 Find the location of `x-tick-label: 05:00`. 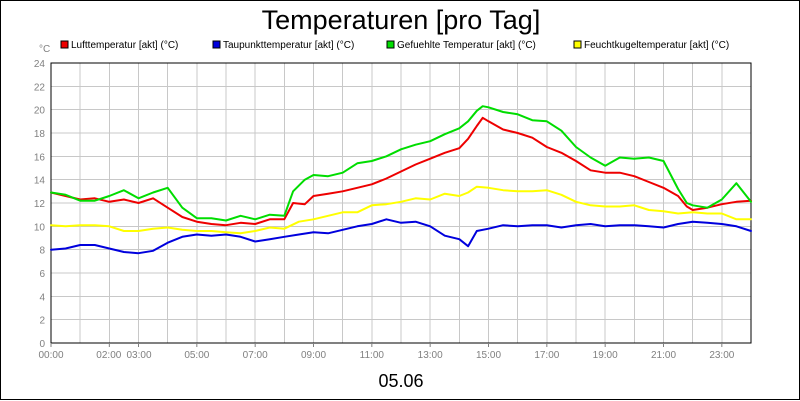

x-tick-label: 05:00 is located at coordinates (196, 355).